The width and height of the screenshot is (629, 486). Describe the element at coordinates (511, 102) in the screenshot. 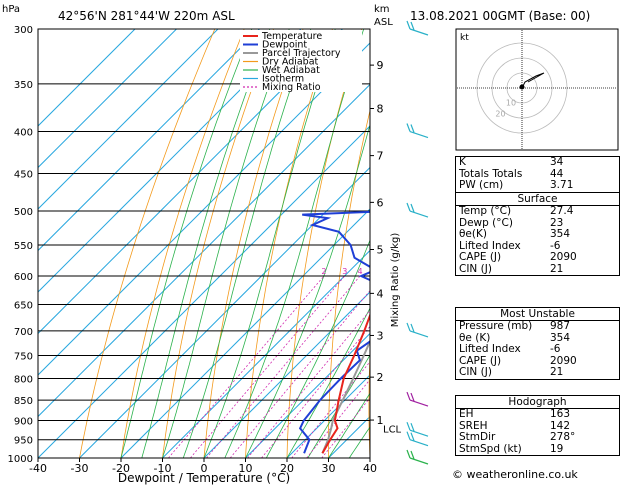

I see `hodograph-ring-label: 10` at that location.